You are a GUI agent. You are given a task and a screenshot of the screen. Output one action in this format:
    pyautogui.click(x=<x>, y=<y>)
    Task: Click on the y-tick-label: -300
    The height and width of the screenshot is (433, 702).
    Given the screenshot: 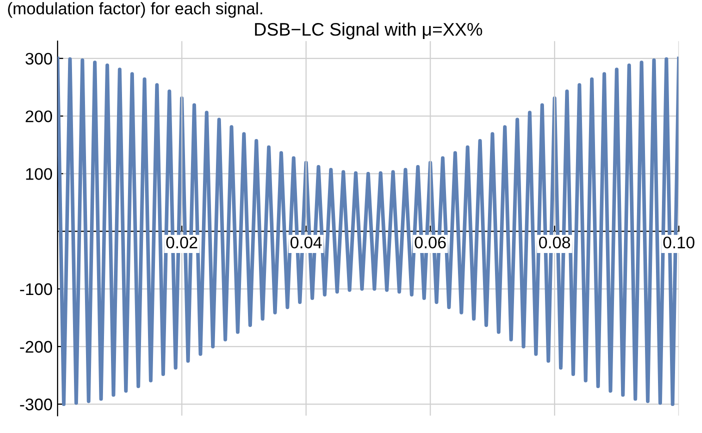 What is the action you would take?
    pyautogui.click(x=36, y=404)
    